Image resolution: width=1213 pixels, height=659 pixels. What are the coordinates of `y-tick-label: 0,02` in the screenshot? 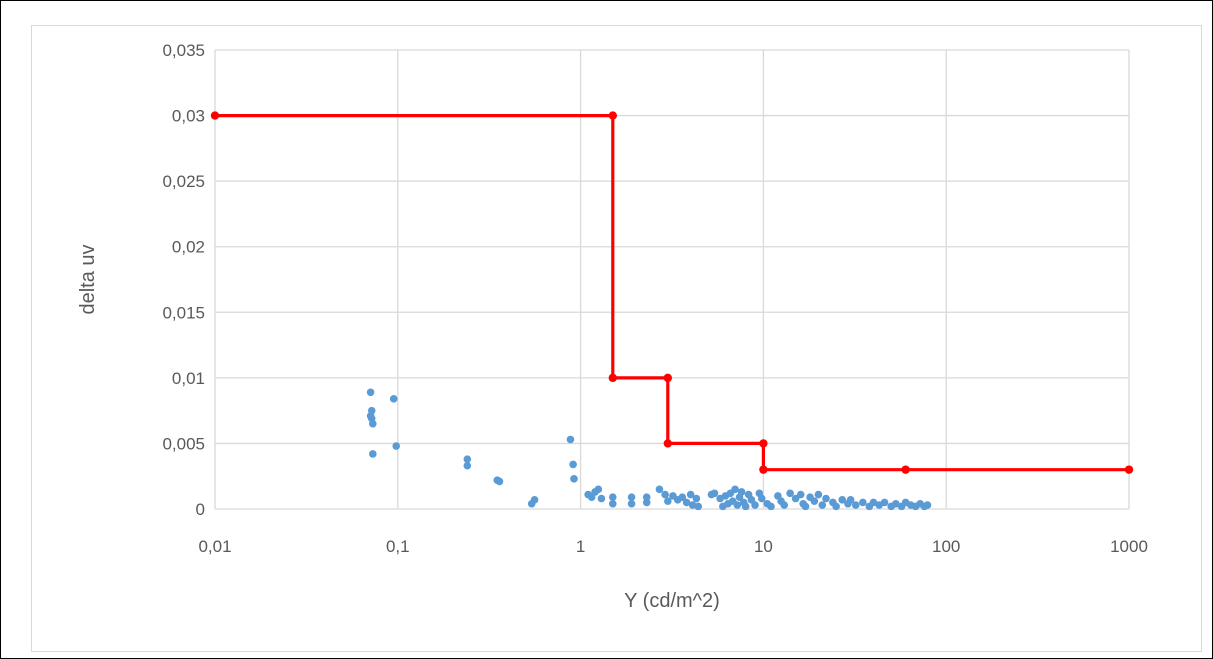 It's located at (188, 247).